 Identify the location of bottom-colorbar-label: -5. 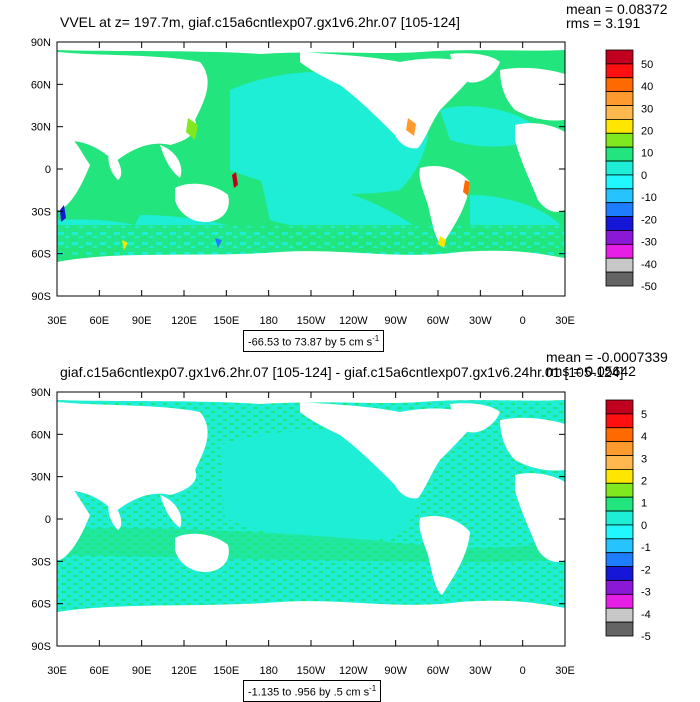
(646, 637).